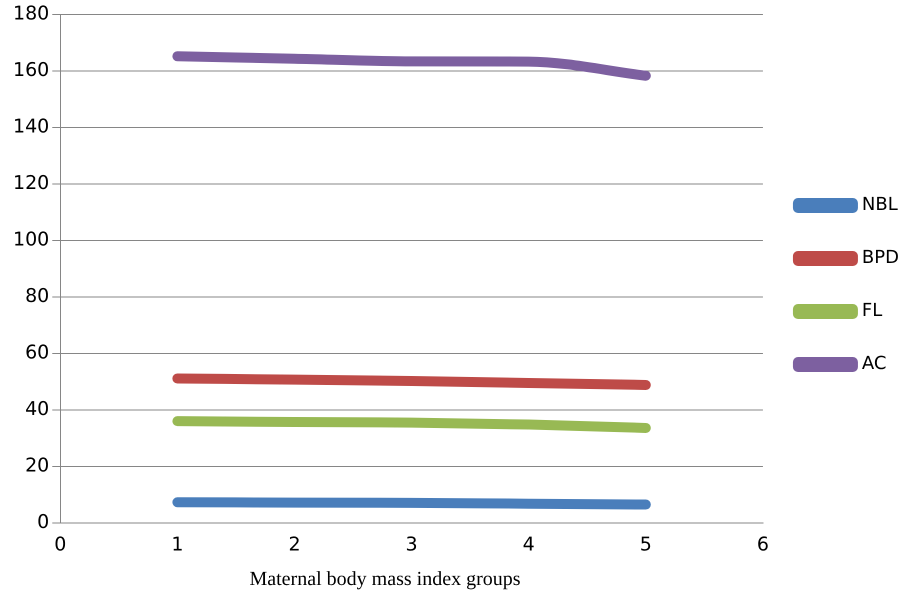 This screenshot has width=919, height=602. I want to click on x-tick-label: 4, so click(528, 545).